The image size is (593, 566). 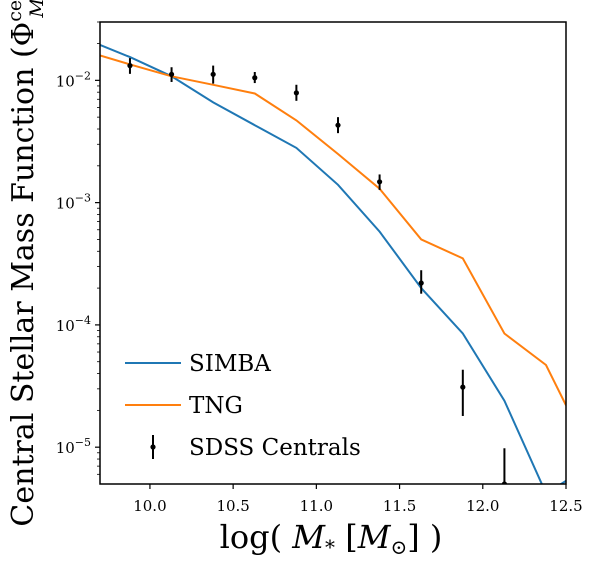 I want to click on legend-item-simba: SIMBA, so click(x=198, y=364).